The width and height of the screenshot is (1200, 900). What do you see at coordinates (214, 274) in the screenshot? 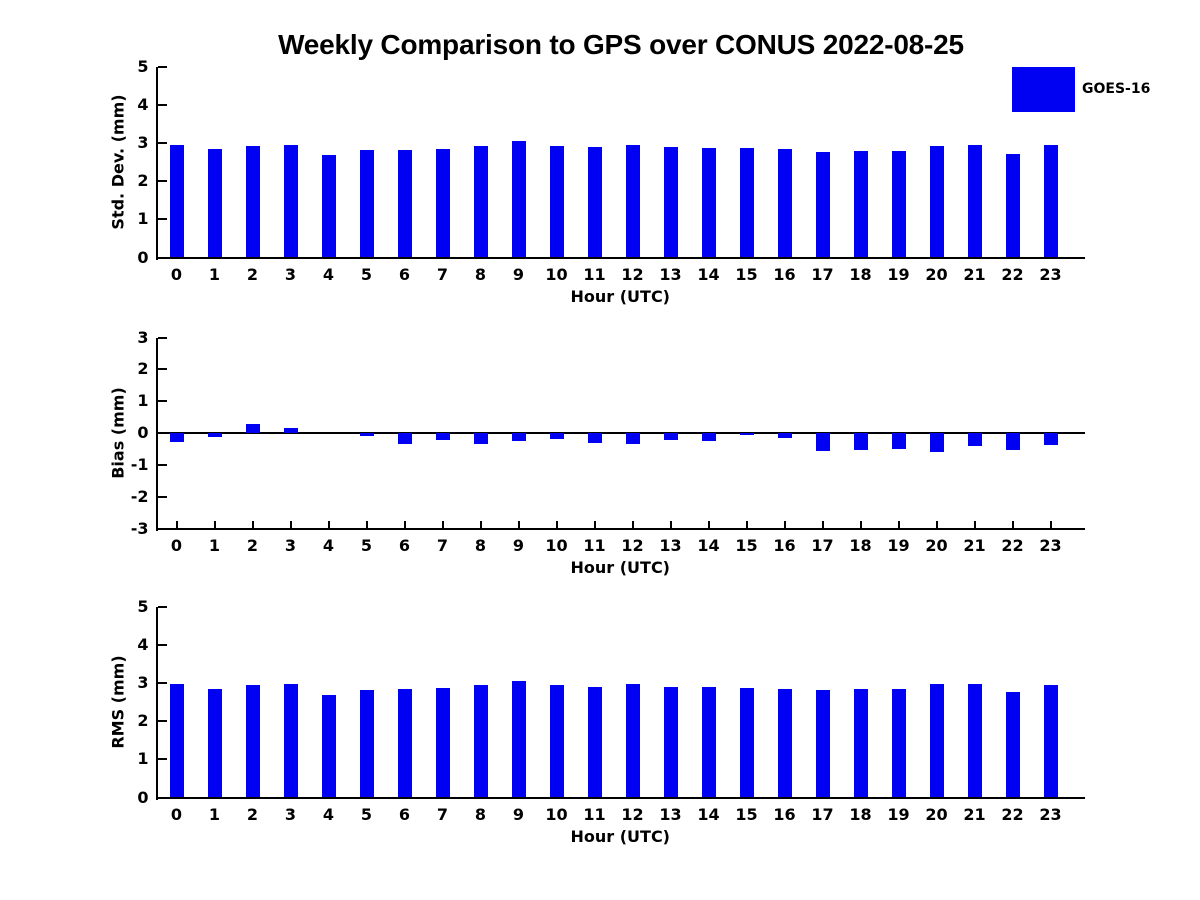
I see `x-tick-label: 1` at bounding box center [214, 274].